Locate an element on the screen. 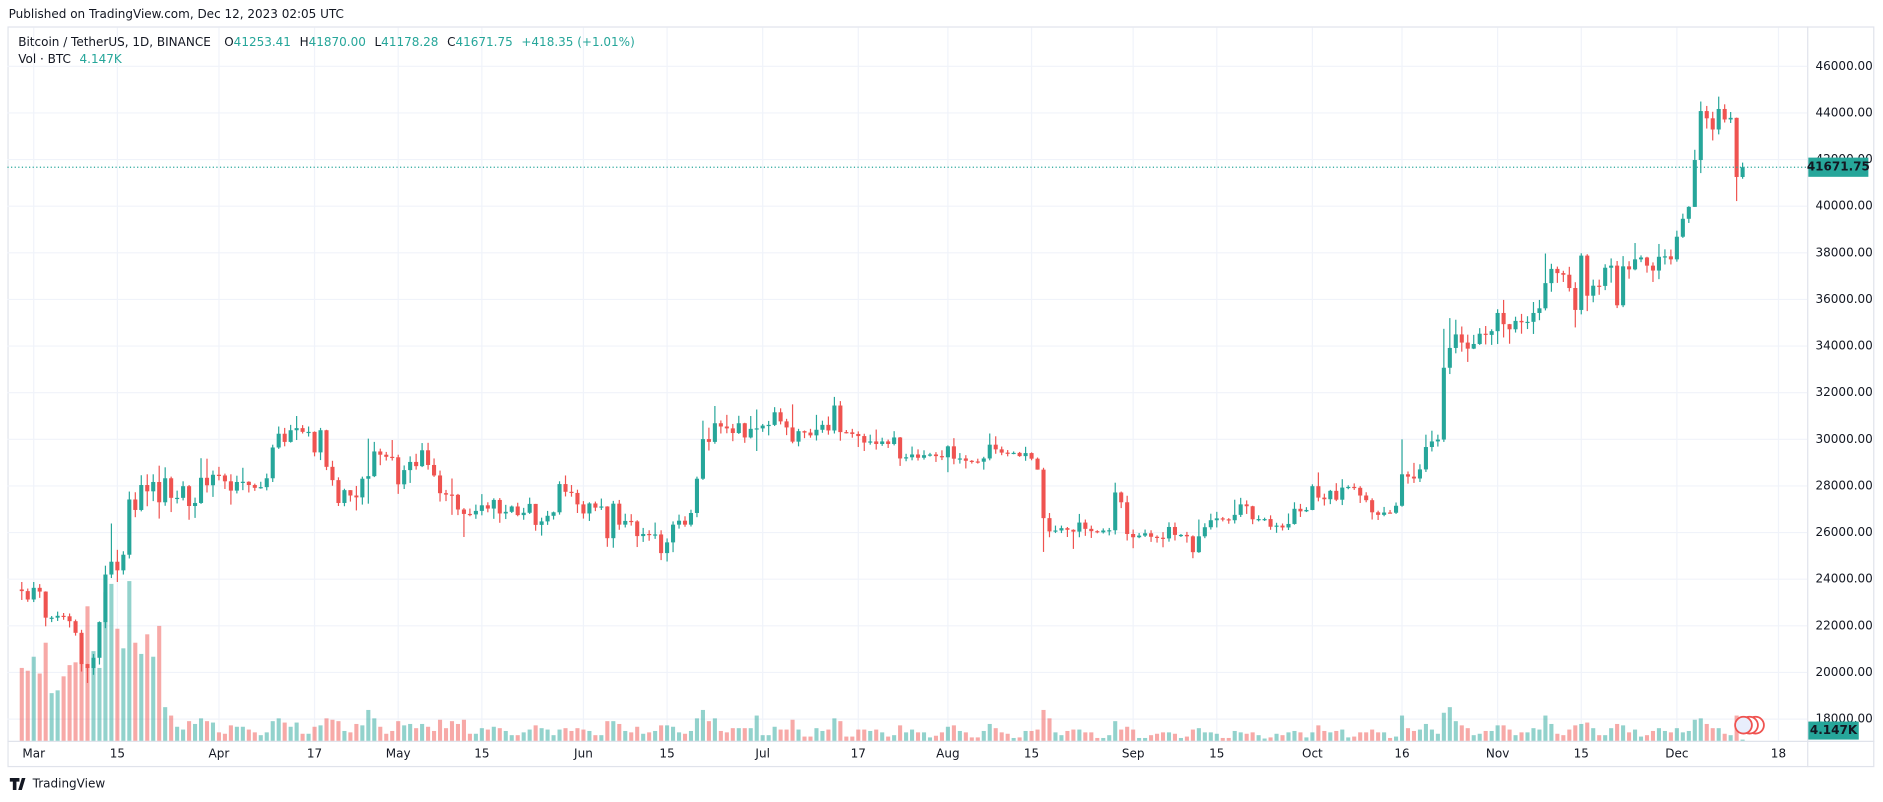 The height and width of the screenshot is (802, 1883). low-value: 41178.28 is located at coordinates (409, 42).